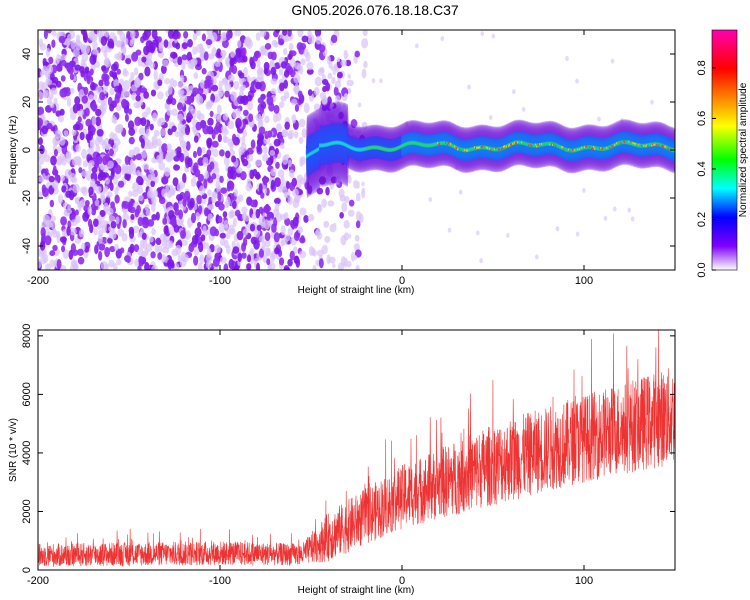 Image resolution: width=750 pixels, height=600 pixels. I want to click on colorbar-gradient, so click(724, 150).